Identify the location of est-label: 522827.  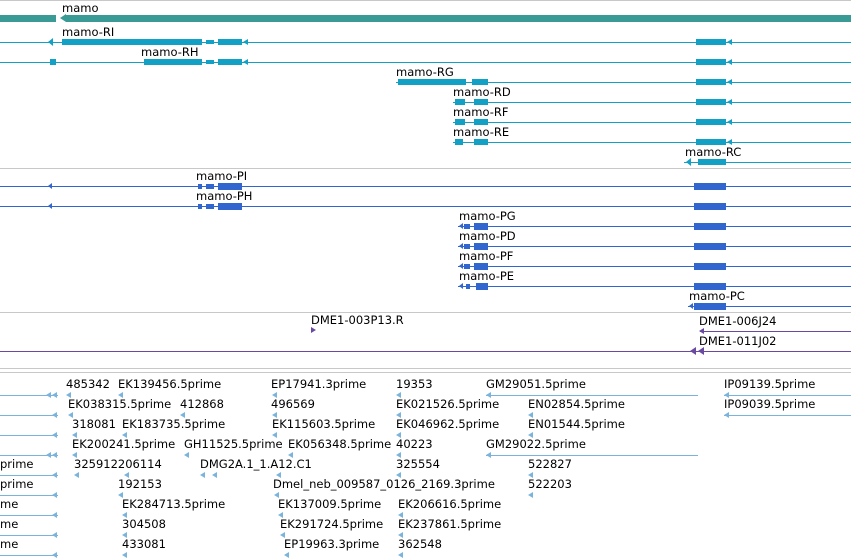
(550, 464).